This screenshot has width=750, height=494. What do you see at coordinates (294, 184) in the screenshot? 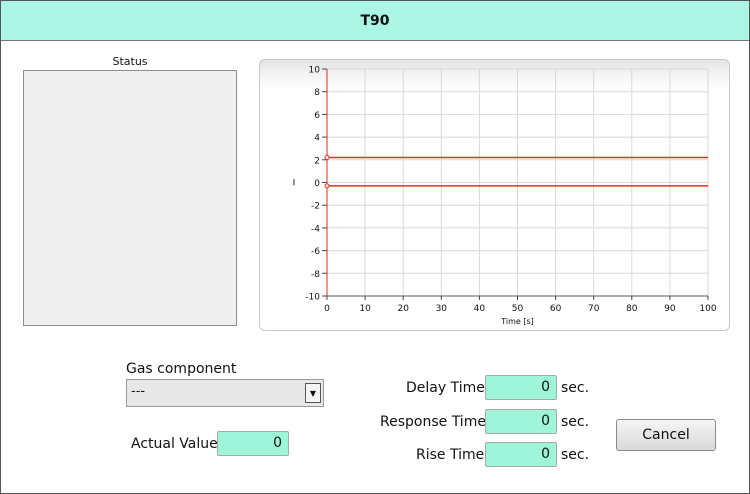
I see `y-axis-label: I` at bounding box center [294, 184].